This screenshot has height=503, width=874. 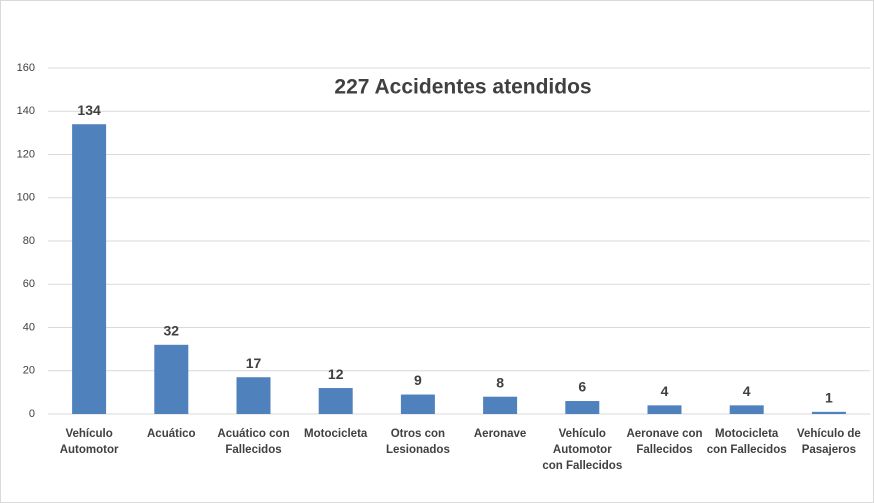 What do you see at coordinates (828, 442) in the screenshot?
I see `x-tick-label: Vehículo de Pasajeros` at bounding box center [828, 442].